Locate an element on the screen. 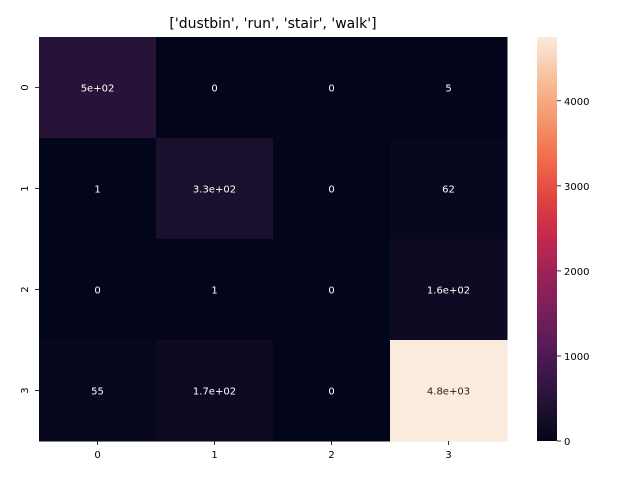  cell-label-1-2: 0 is located at coordinates (331, 190).